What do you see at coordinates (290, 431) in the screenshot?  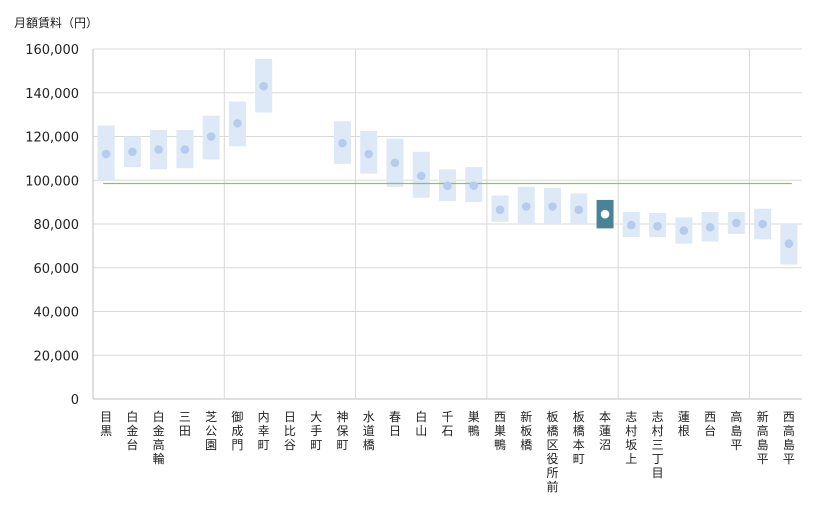 I see `x-tick-label: 日比谷` at bounding box center [290, 431].